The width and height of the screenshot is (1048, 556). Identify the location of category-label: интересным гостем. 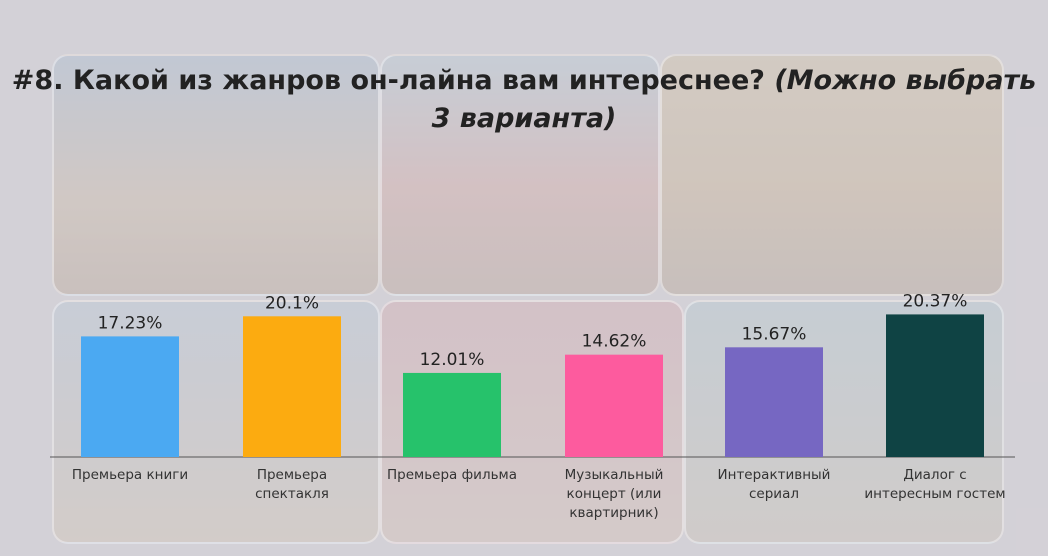
(934, 494).